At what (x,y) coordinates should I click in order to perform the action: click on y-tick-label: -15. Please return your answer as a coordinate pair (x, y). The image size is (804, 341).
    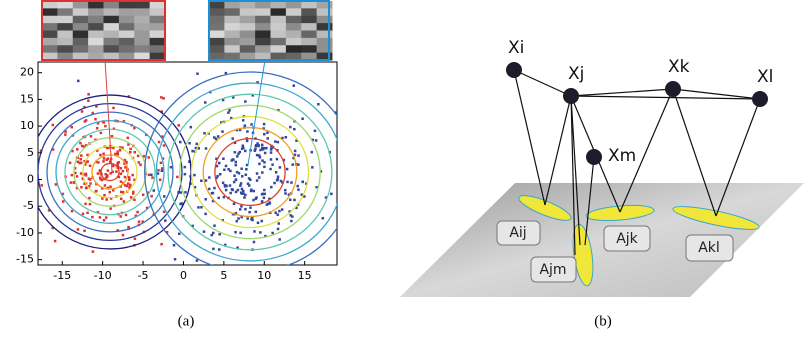
    Looking at the image, I should click on (25, 259).